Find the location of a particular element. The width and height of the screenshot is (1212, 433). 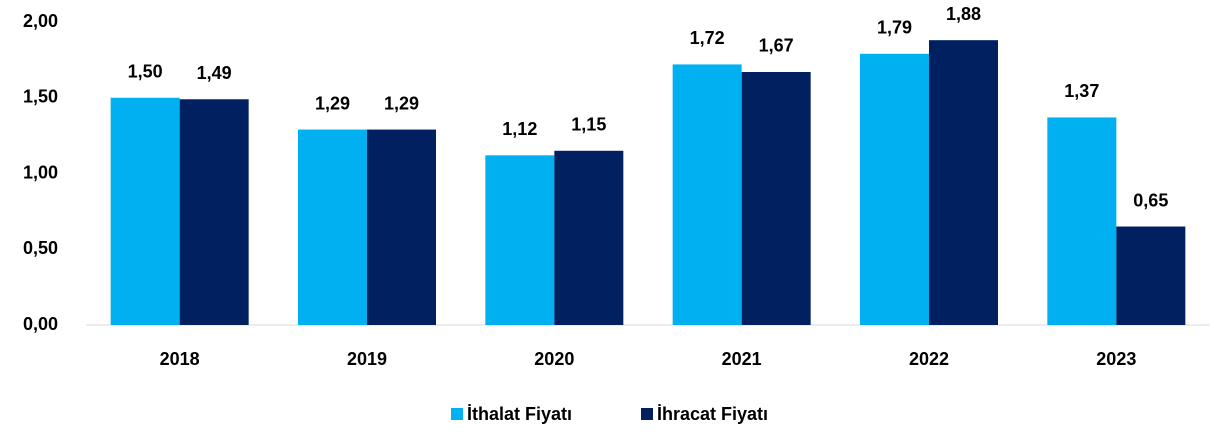

y-tick-label: 0,50 is located at coordinates (40, 248).